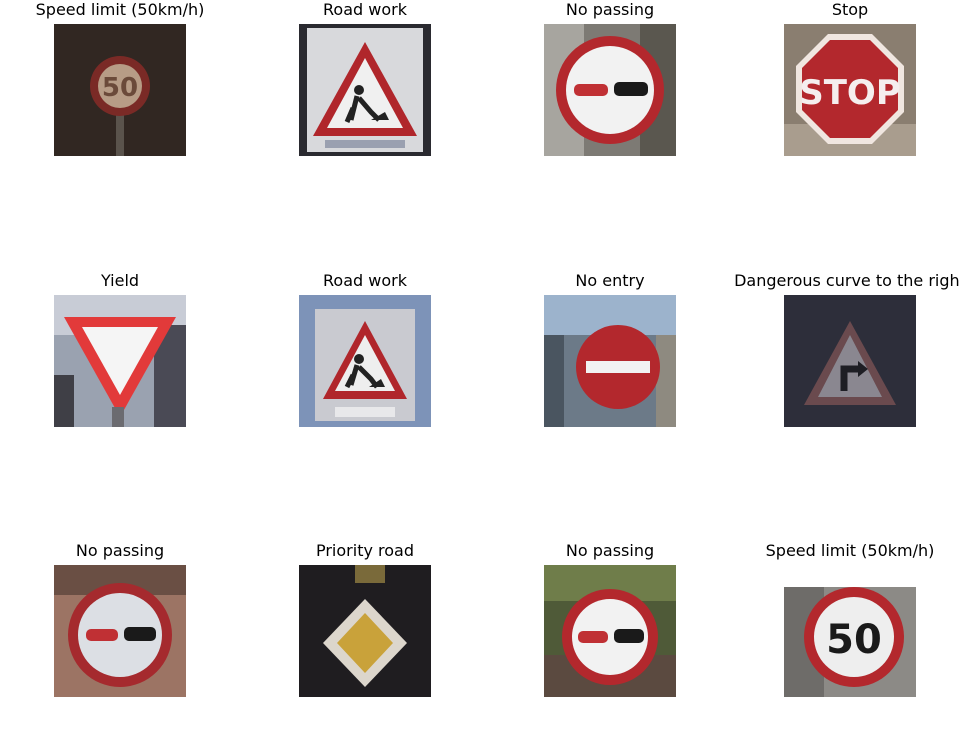  I want to click on panel-no-passing-b: No passing, so click(120, 641).